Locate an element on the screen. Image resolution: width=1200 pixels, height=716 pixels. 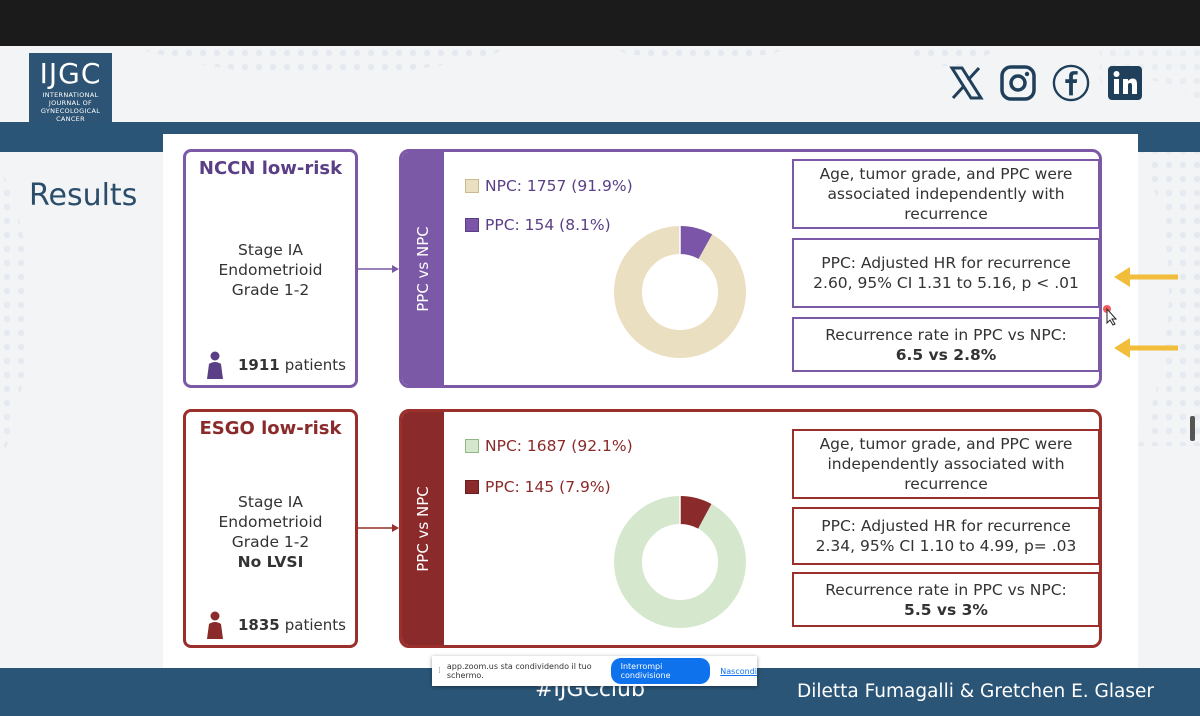
esgo-heading: ESGO low-risk is located at coordinates (270, 428).